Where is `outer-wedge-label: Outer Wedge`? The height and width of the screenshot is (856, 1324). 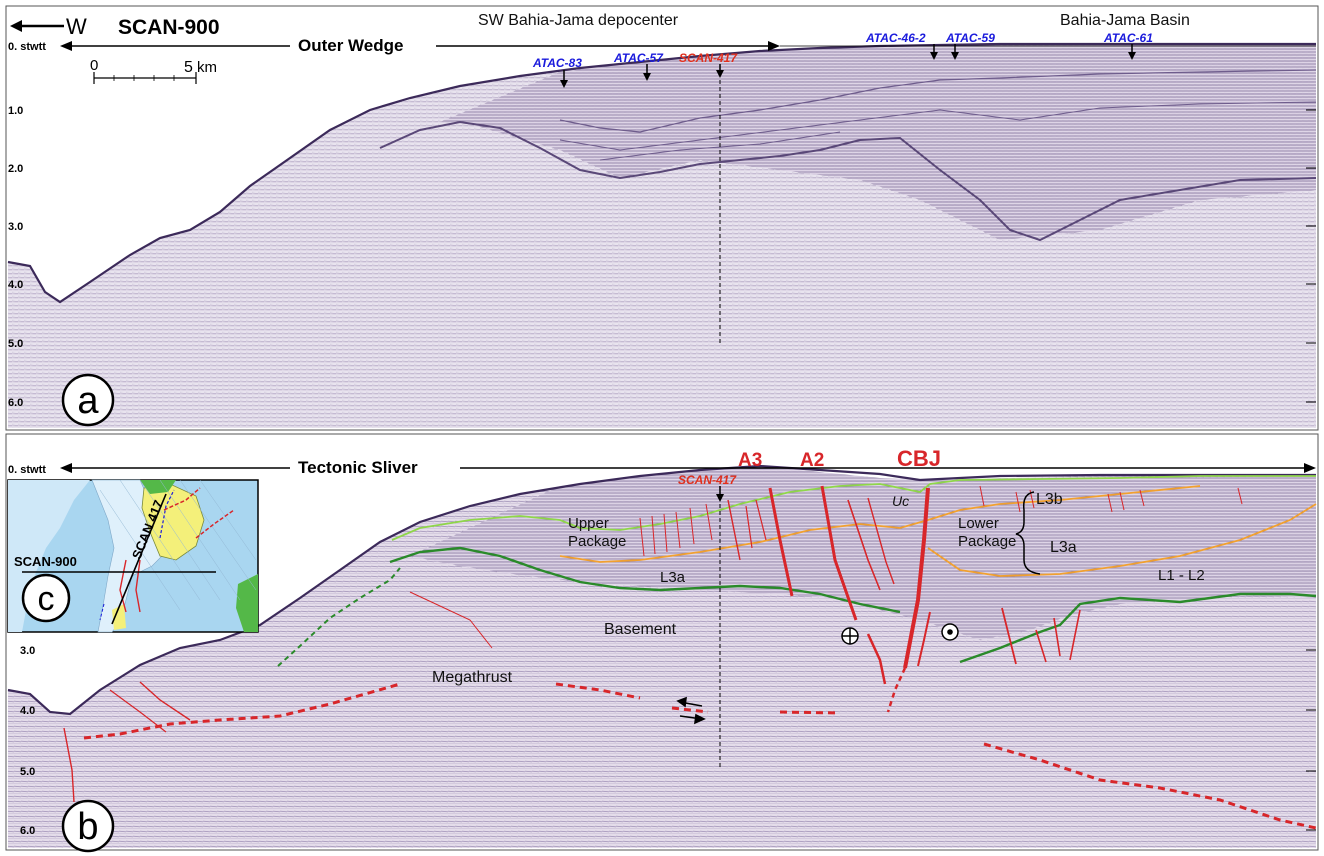 outer-wedge-label: Outer Wedge is located at coordinates (350, 45).